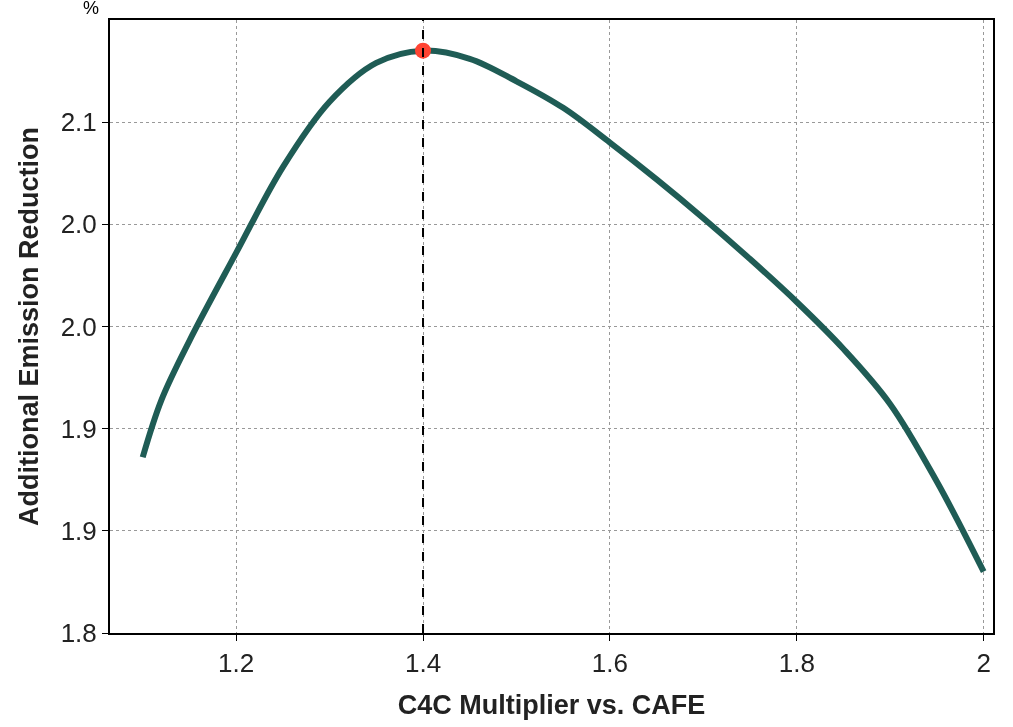 The image size is (1013, 727). I want to click on y-tick-label: 1.8, so click(78, 633).